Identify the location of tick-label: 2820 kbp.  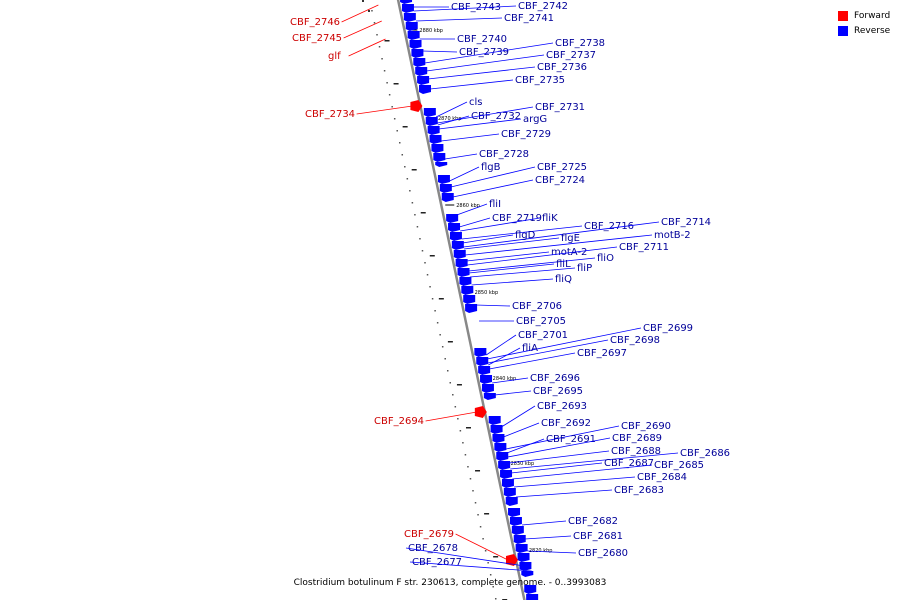
(541, 551).